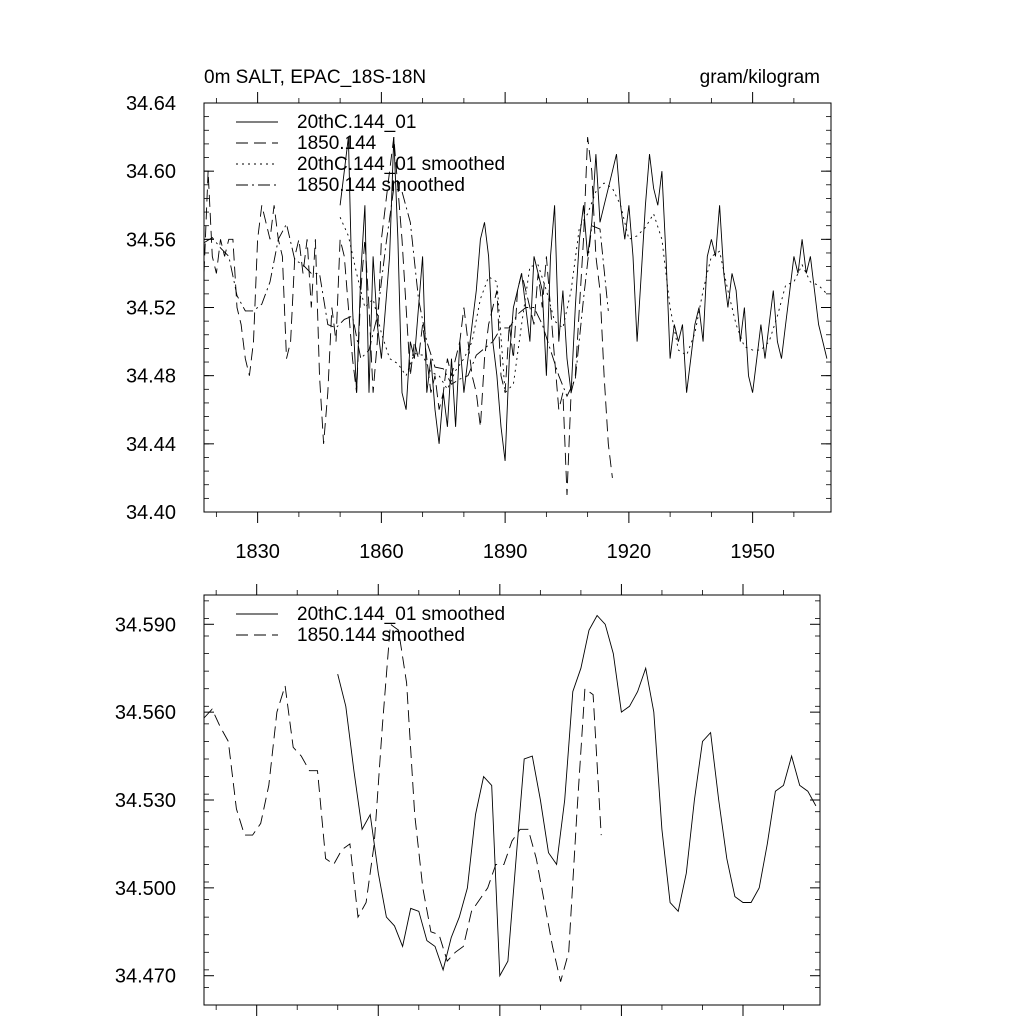 The width and height of the screenshot is (1024, 1024). What do you see at coordinates (151, 377) in the screenshot?
I see `y-tick-label: 34.48` at bounding box center [151, 377].